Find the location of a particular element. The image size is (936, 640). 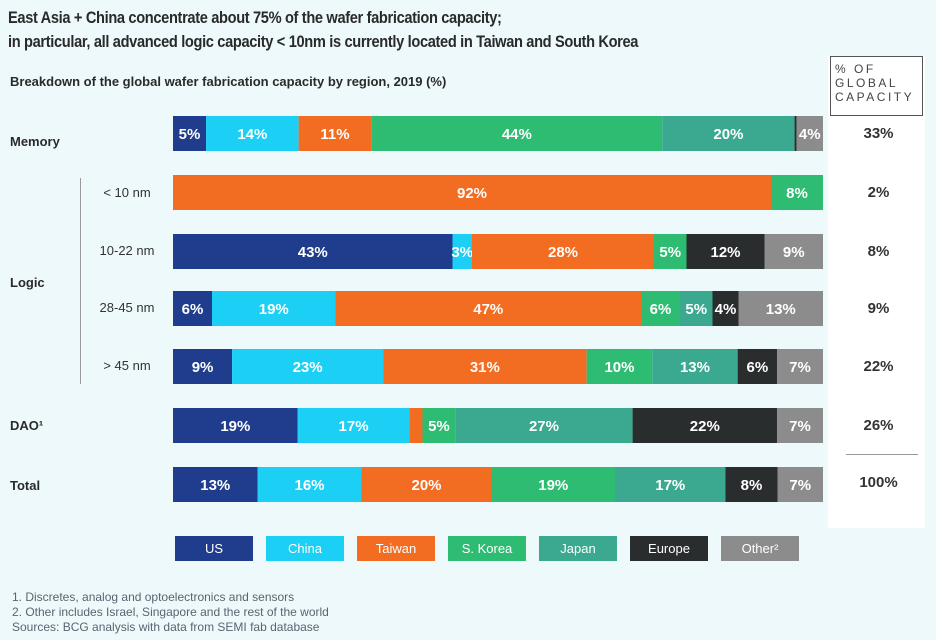

legend-japan: Japan is located at coordinates (578, 548).